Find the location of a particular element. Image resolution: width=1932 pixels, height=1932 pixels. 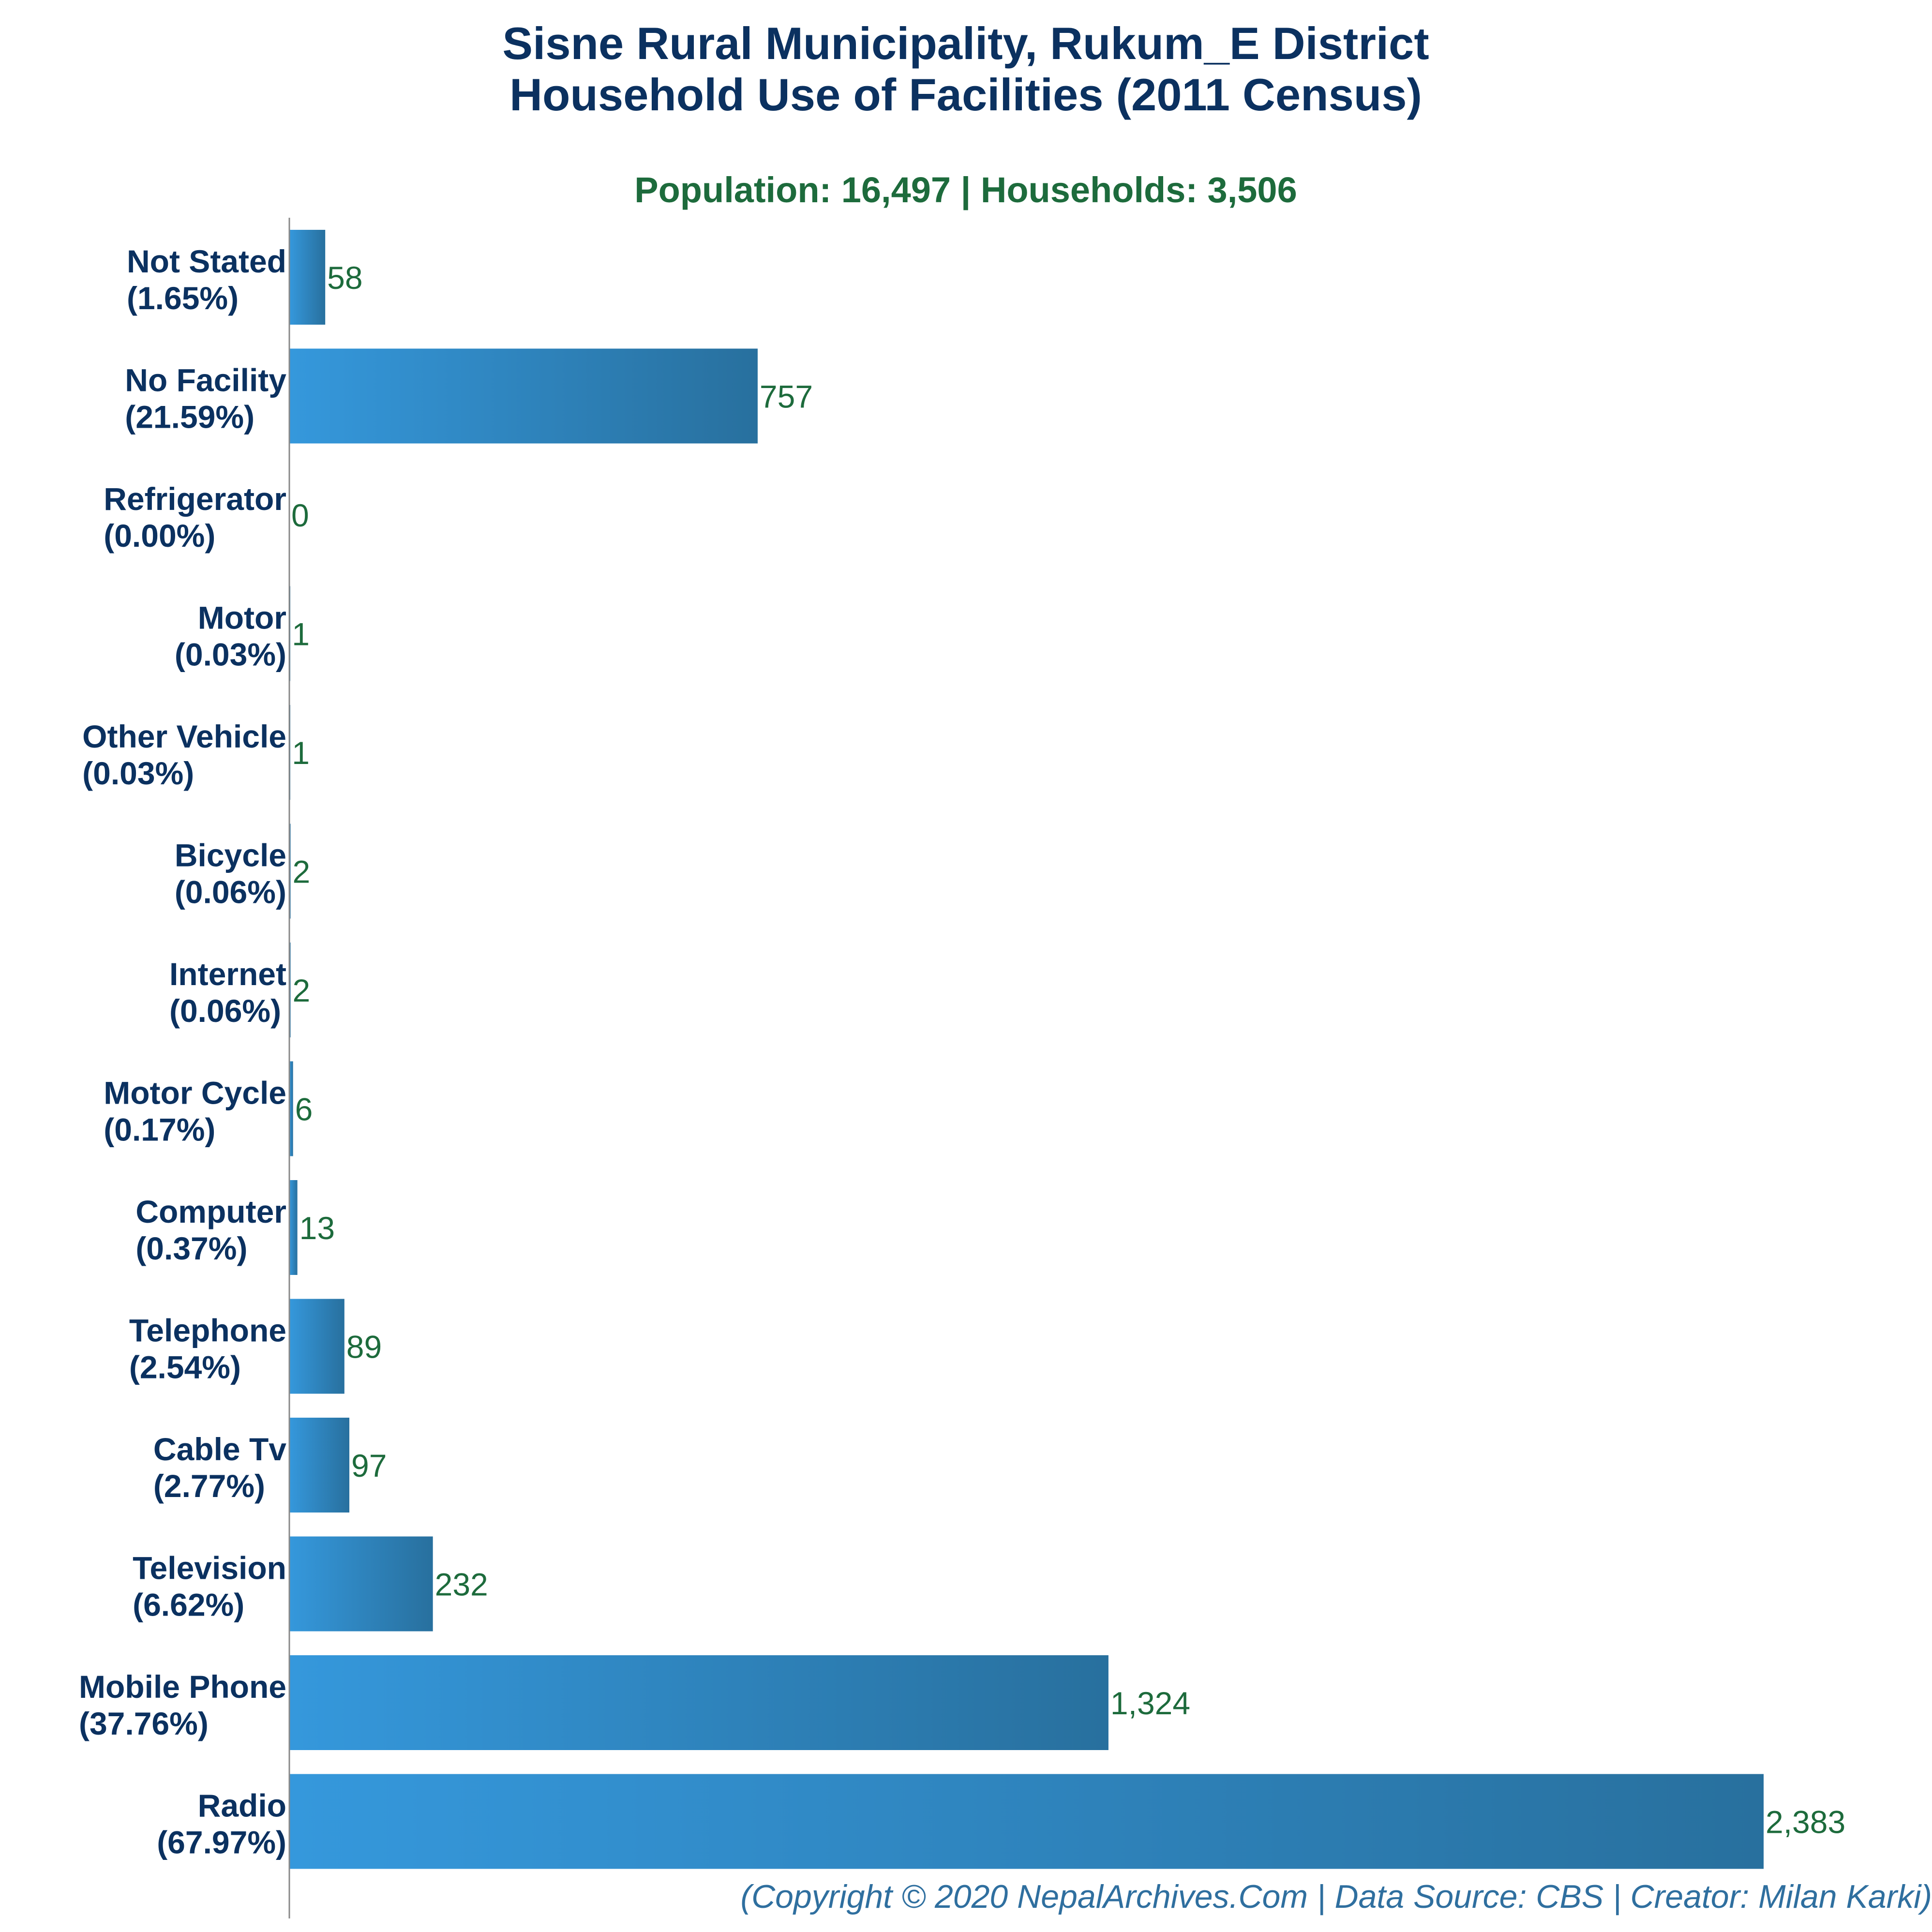

category-label-television: Television is located at coordinates (209, 1568).